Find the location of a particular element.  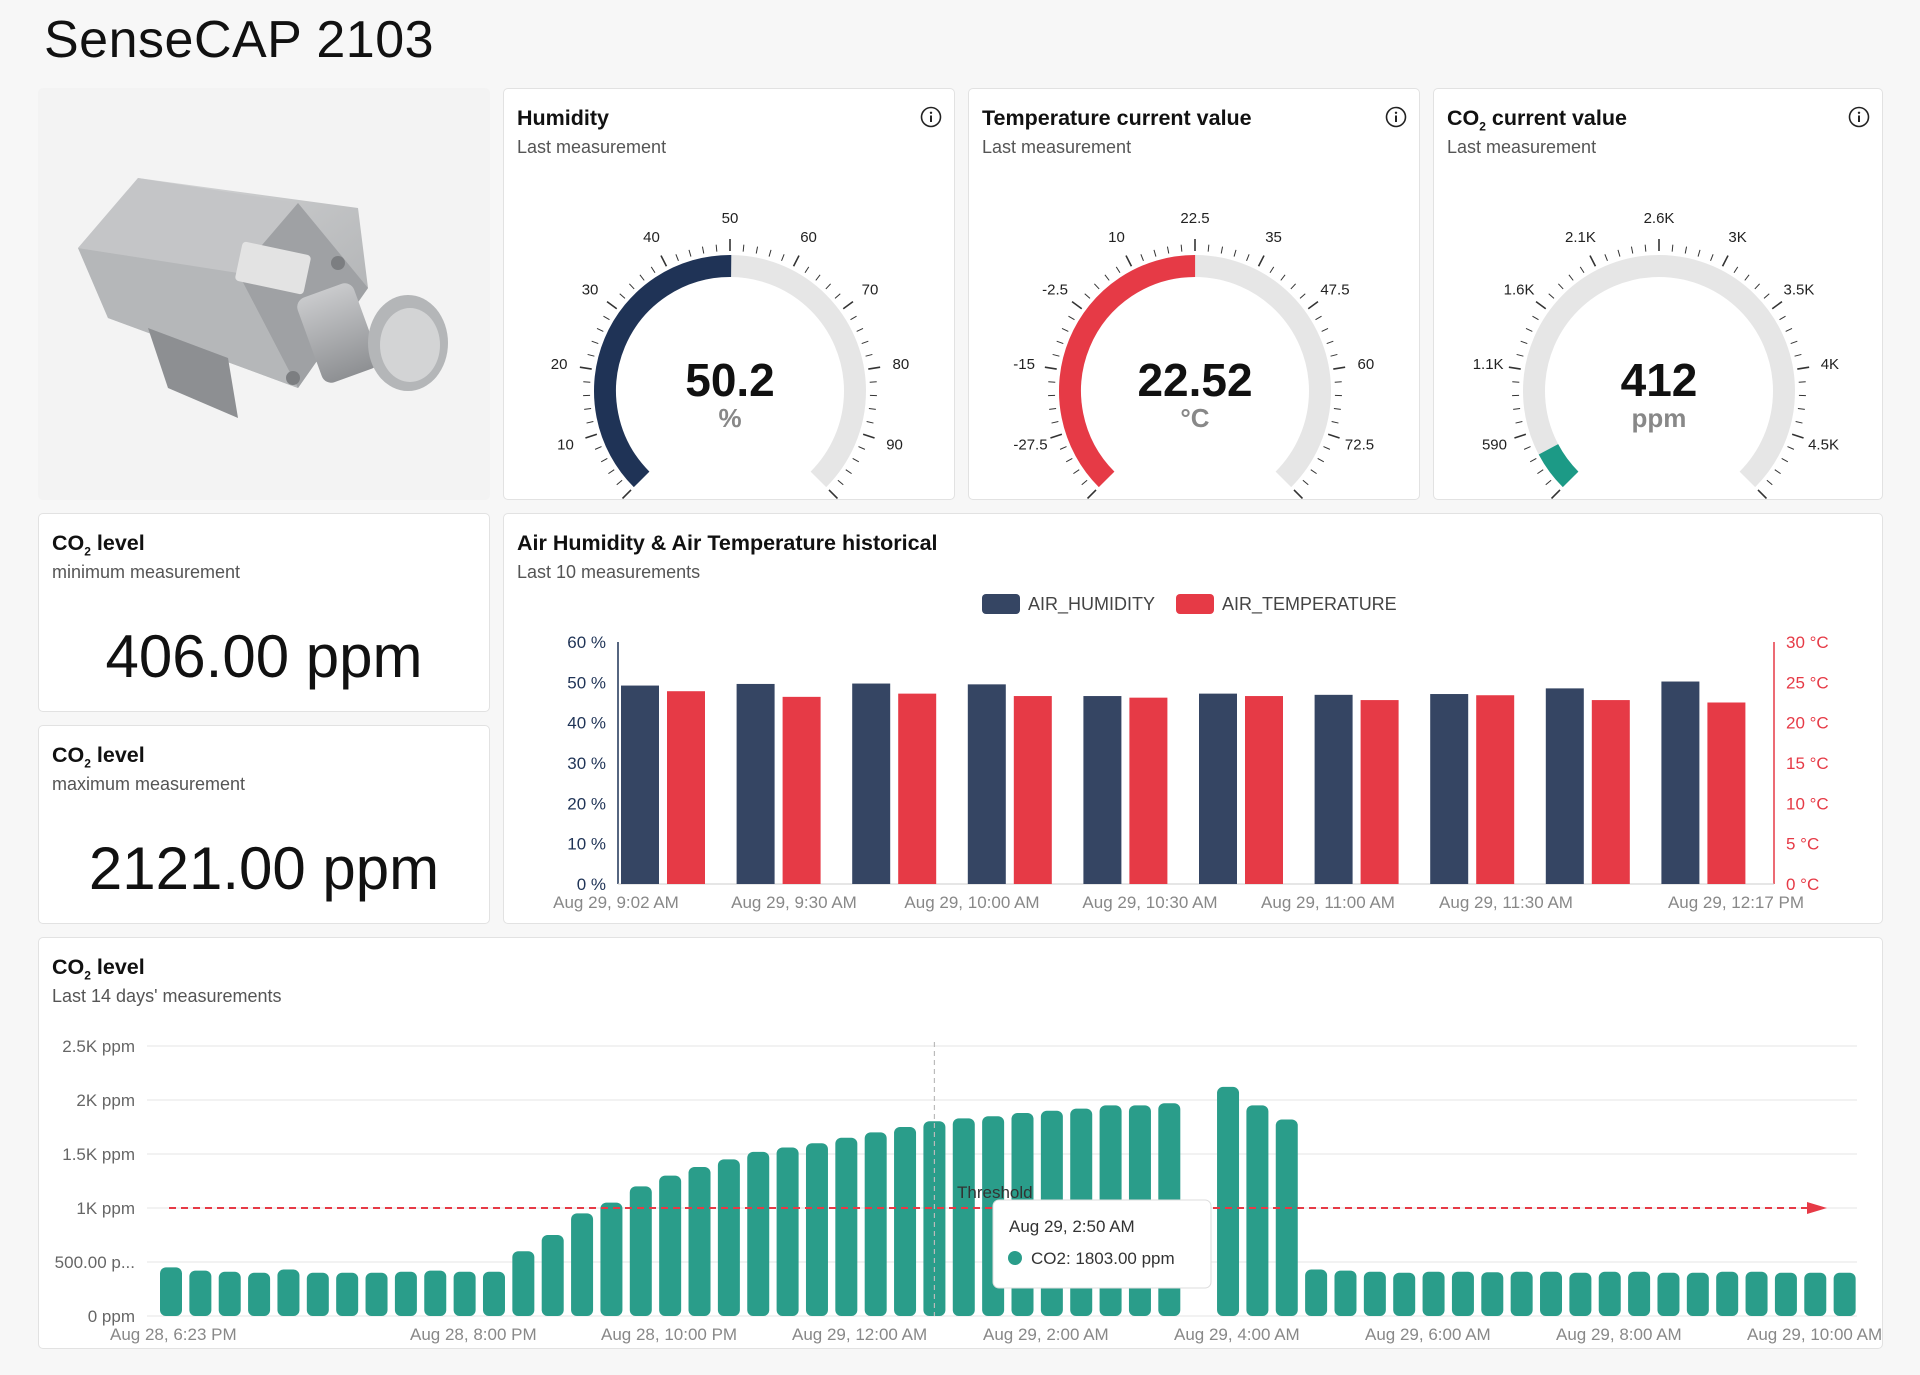

gauge-tick-label: 2.1K is located at coordinates (1580, 237).